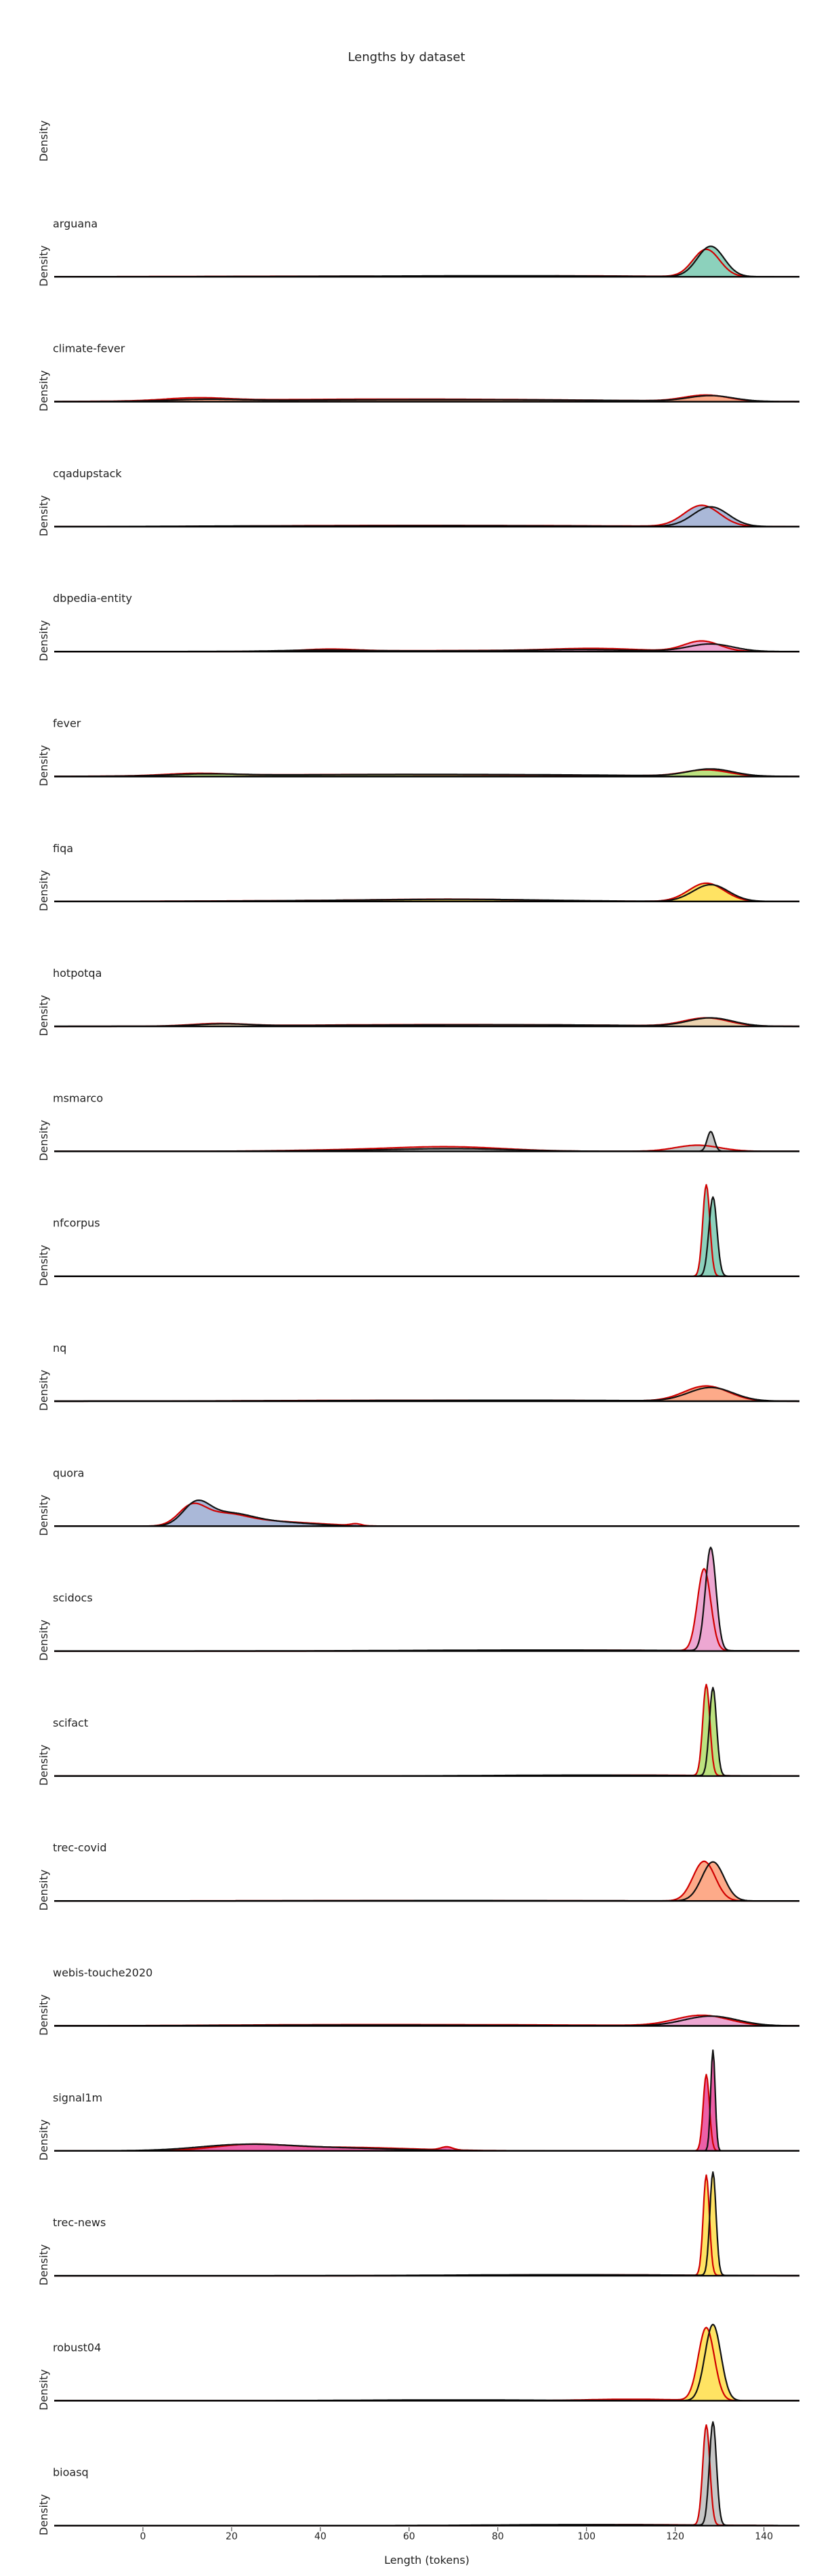 The height and width of the screenshot is (2576, 813). Describe the element at coordinates (79, 2222) in the screenshot. I see `dataset-label: trec-news` at that location.